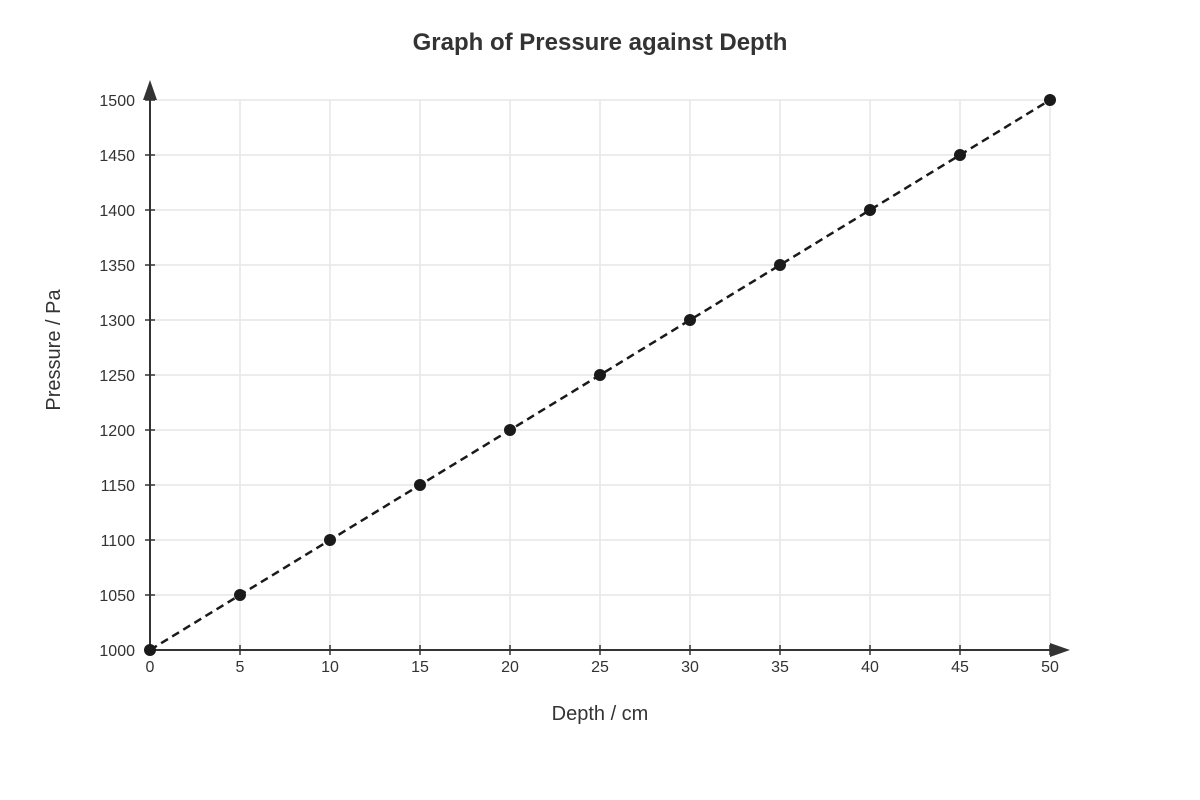 The image size is (1200, 800). What do you see at coordinates (600, 42) in the screenshot?
I see `chart-title: Graph of Pressure against Depth` at bounding box center [600, 42].